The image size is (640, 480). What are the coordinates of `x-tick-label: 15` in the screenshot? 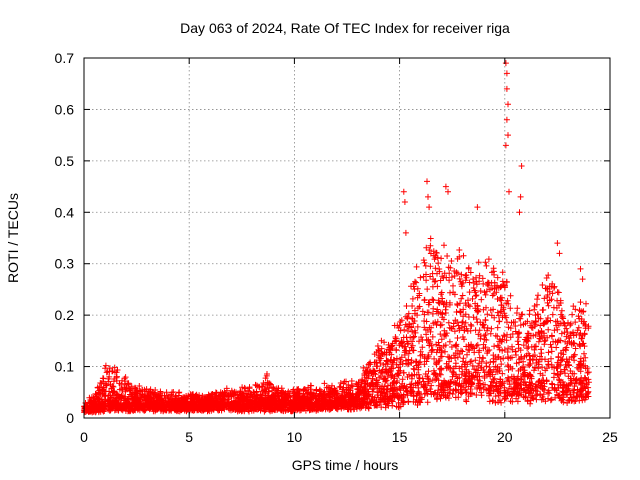 It's located at (400, 437).